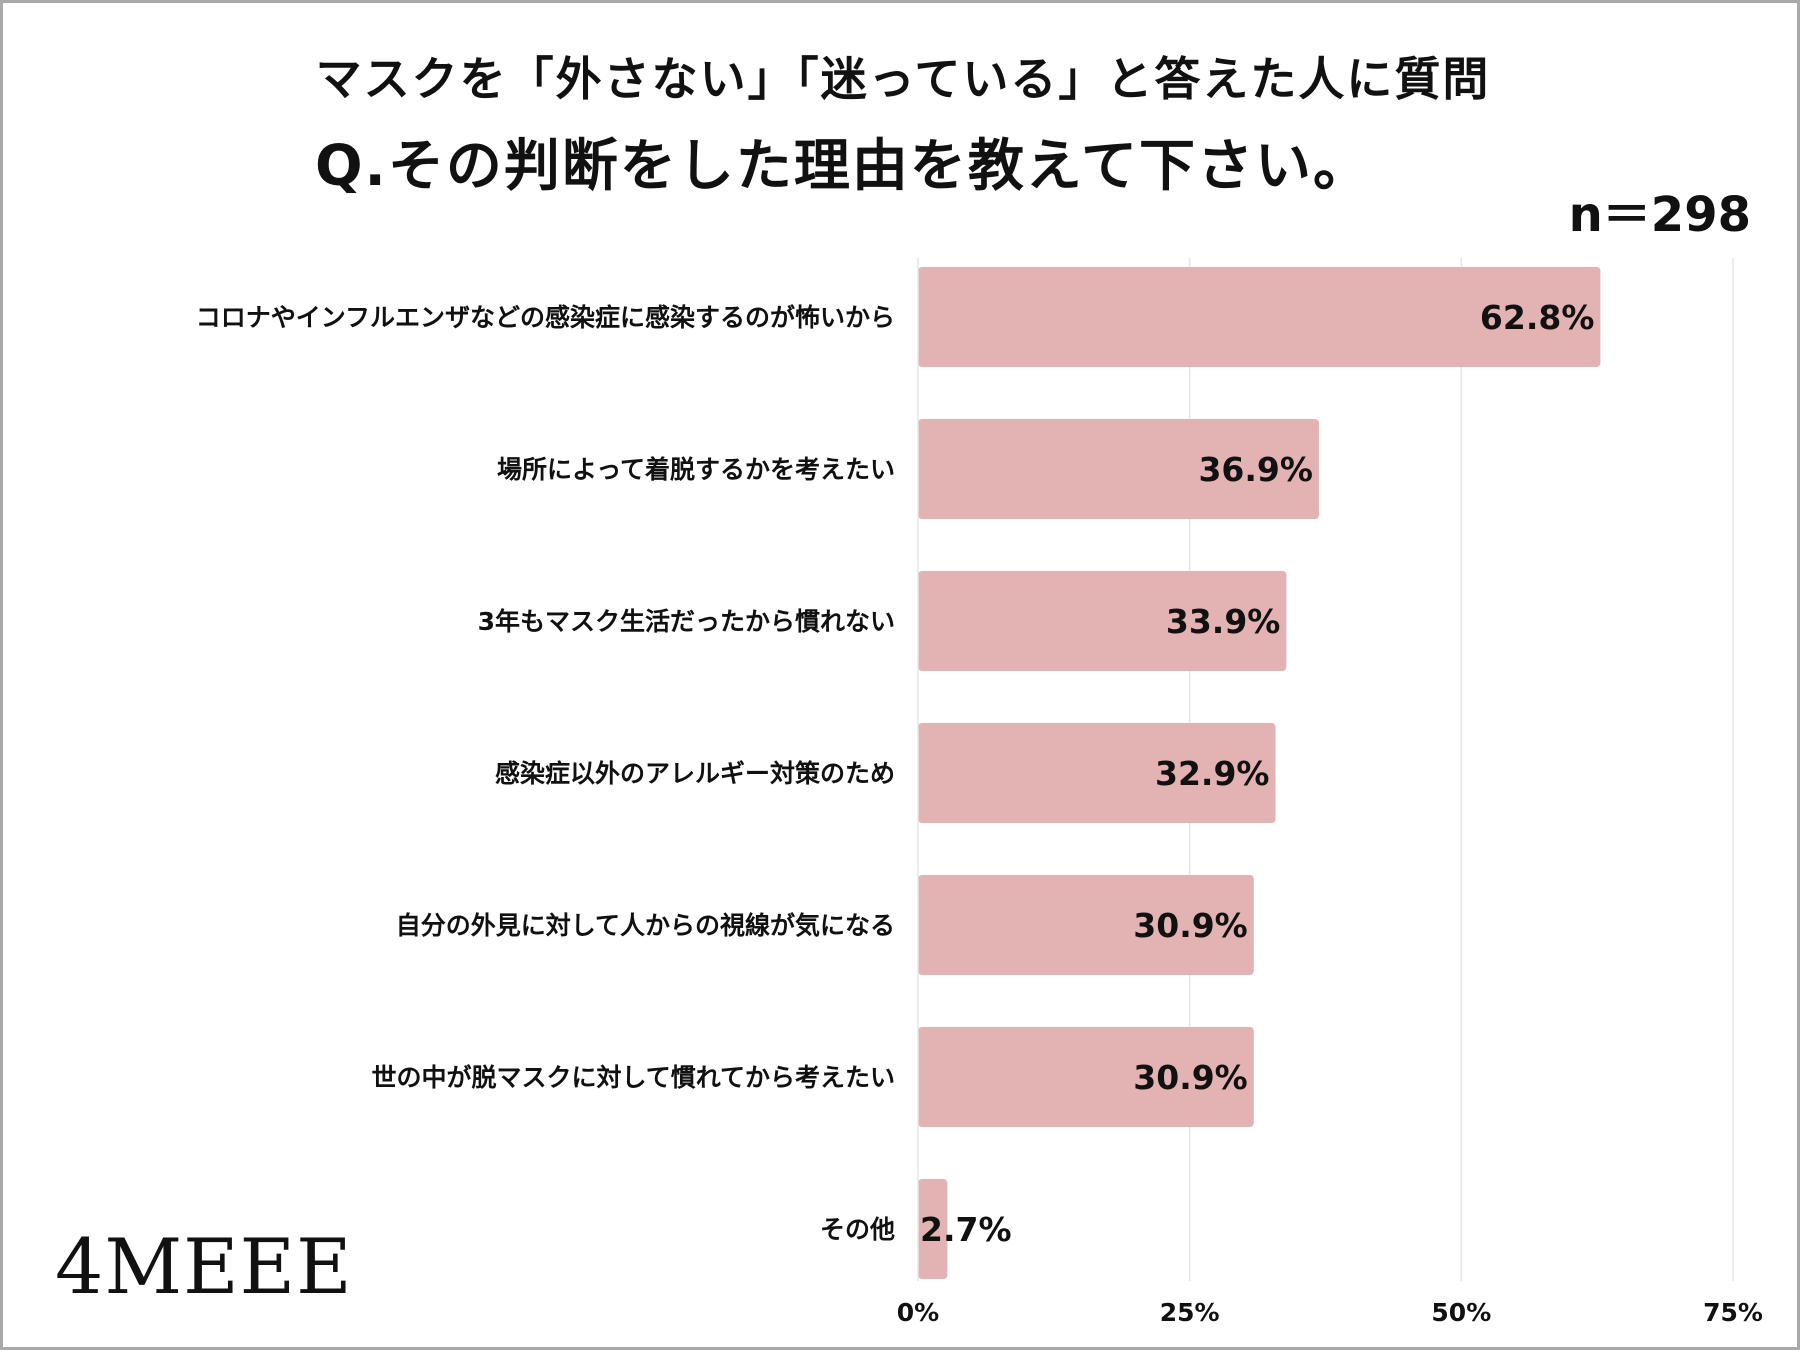 The height and width of the screenshot is (1353, 1800). Describe the element at coordinates (903, 79) in the screenshot. I see `chart-title-line1: マスクを「外さない」「迷っている」と答えた人に質問` at that location.